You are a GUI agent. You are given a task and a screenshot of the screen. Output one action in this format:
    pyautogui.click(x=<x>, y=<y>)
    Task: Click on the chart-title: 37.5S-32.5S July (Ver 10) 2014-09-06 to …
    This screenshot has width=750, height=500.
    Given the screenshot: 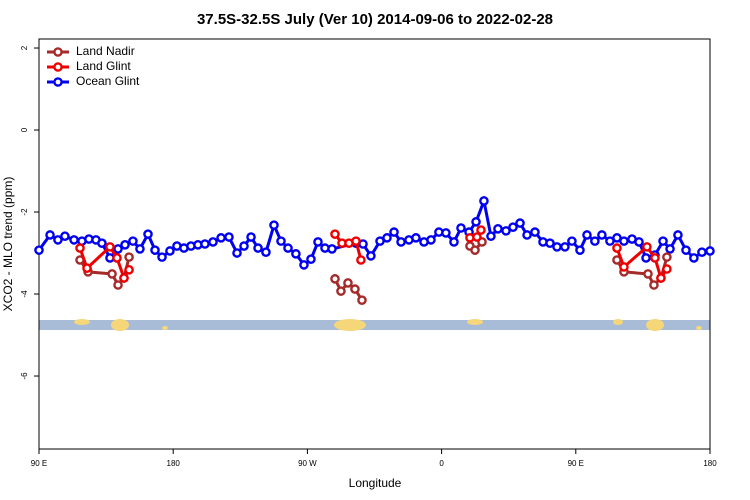 What is the action you would take?
    pyautogui.click(x=375, y=19)
    